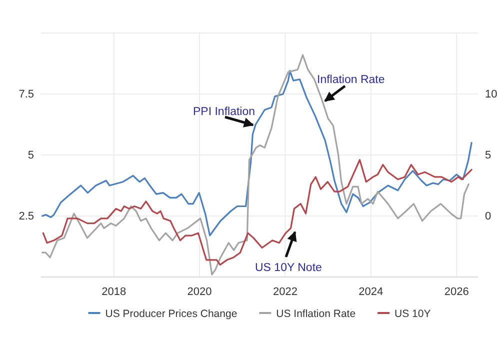 The width and height of the screenshot is (497, 339). What do you see at coordinates (488, 156) in the screenshot?
I see `y2-tick-label: 5` at bounding box center [488, 156].